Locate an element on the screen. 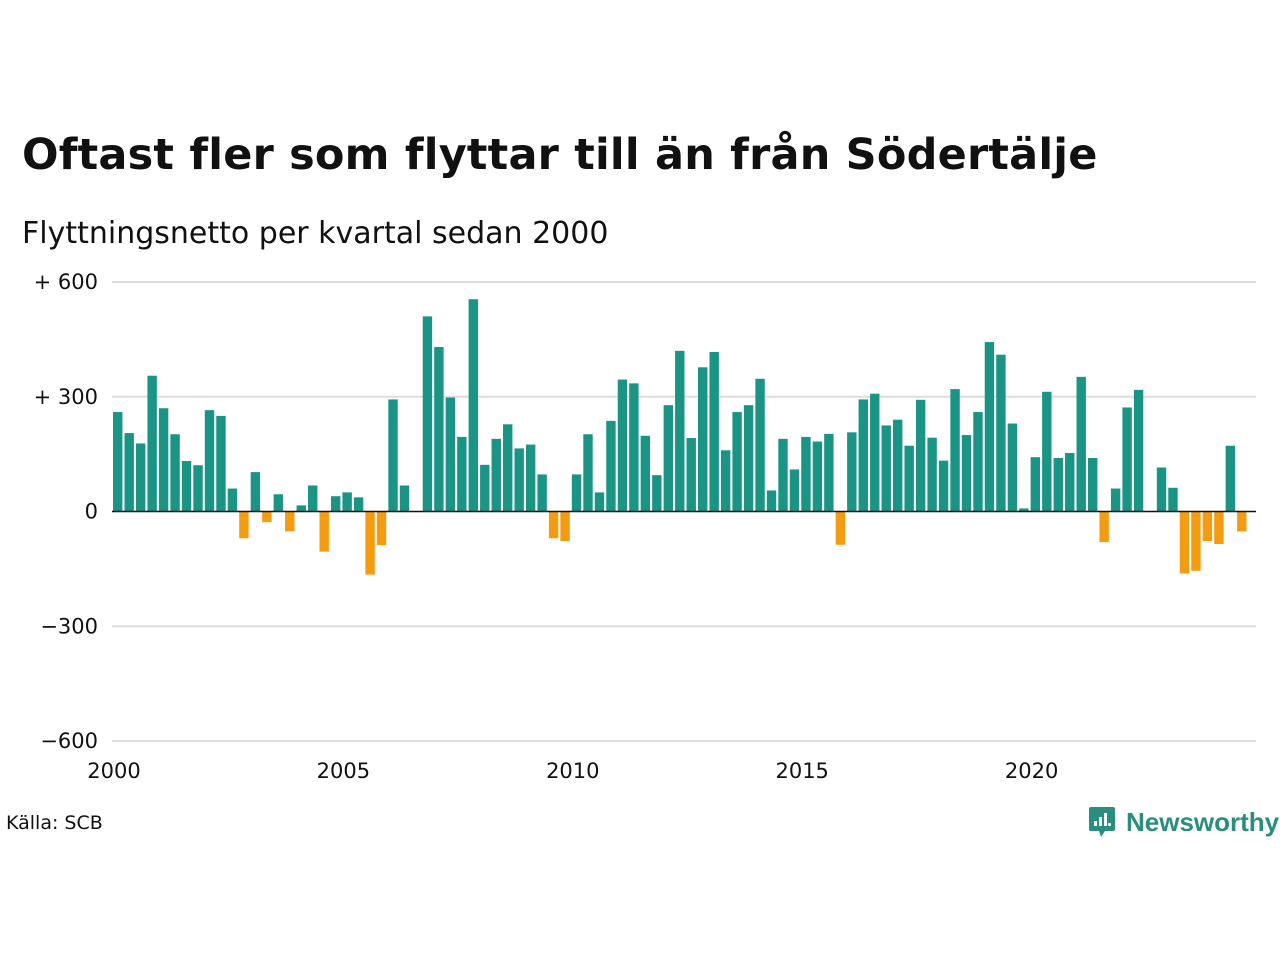  source-note: Källa: SCB is located at coordinates (54, 823).